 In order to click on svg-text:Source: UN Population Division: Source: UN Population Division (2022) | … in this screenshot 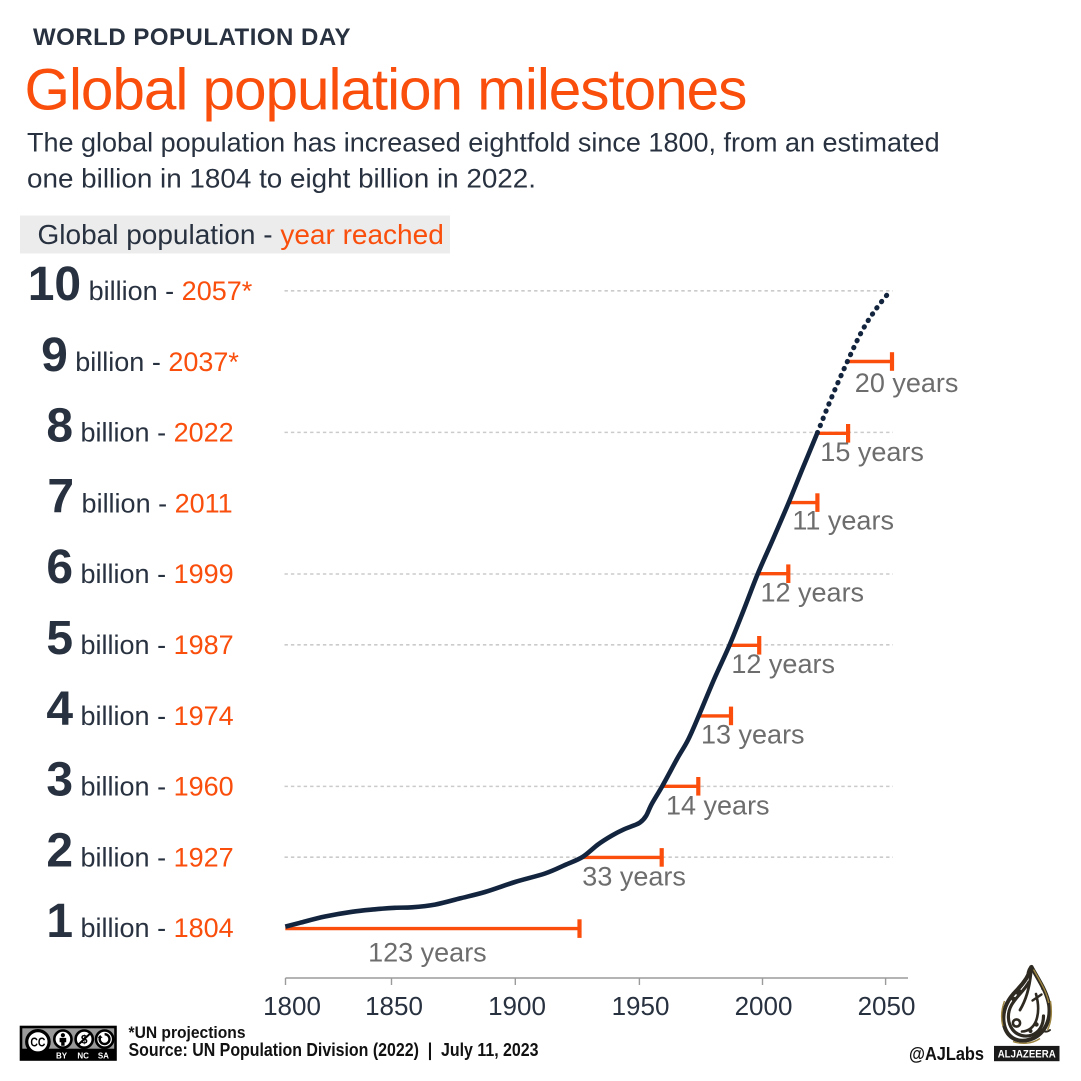, I will do `click(334, 1049)`.